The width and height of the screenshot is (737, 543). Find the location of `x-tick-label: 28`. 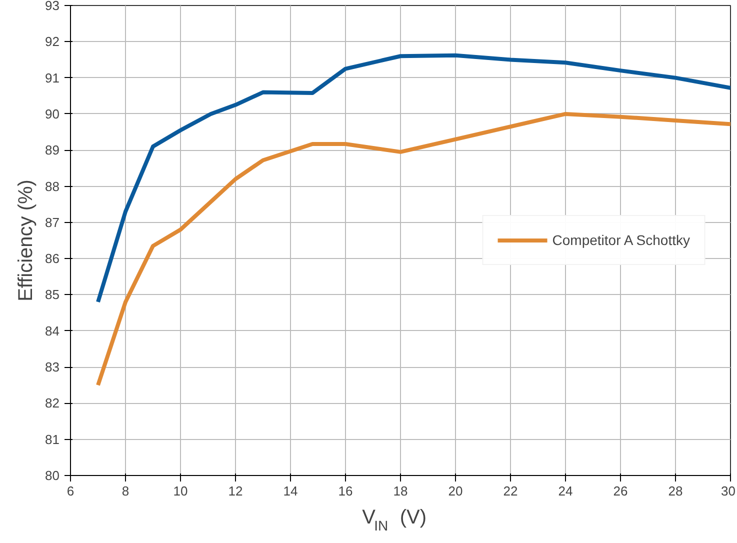

x-tick-label: 28 is located at coordinates (675, 491).